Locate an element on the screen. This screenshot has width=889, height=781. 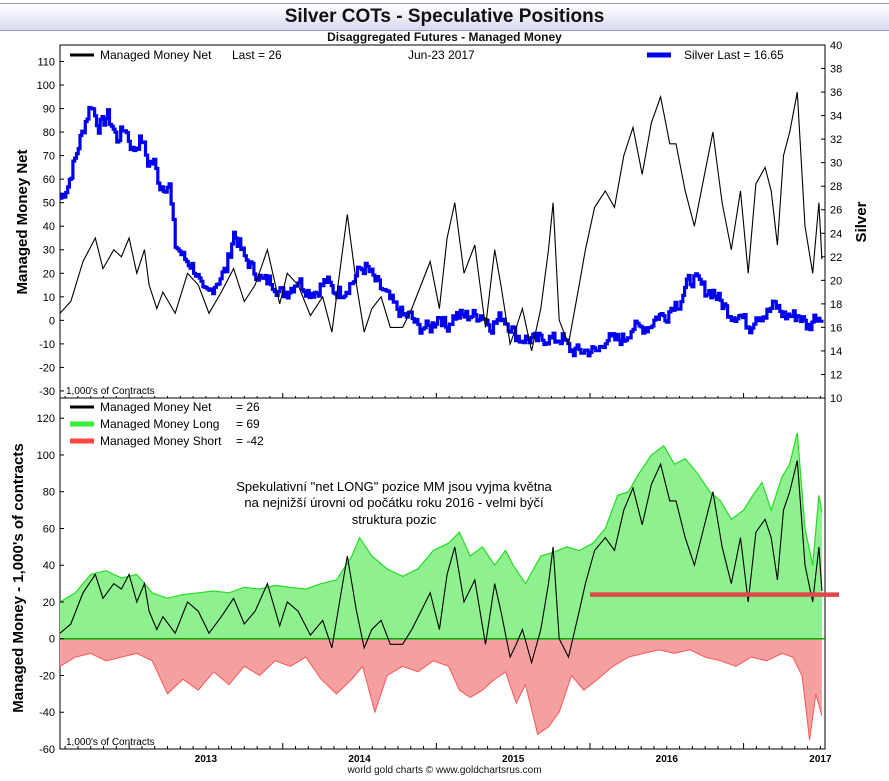
bottom-tick-label: 80 is located at coordinates (49, 493).